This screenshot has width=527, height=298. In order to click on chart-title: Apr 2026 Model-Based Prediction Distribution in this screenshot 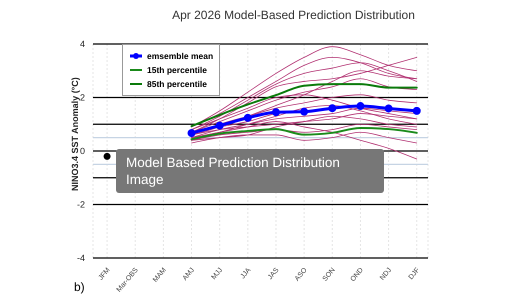, I will do `click(293, 15)`.